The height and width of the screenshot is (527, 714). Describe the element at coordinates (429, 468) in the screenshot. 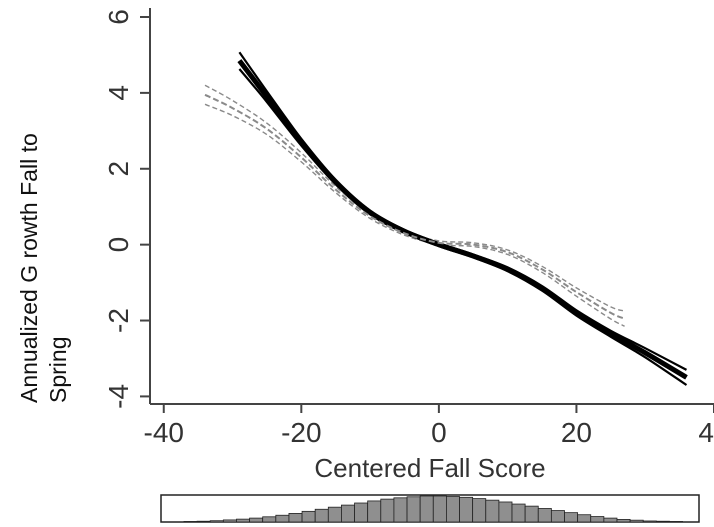

I see `x-axis-title: Centered Fall Score` at that location.